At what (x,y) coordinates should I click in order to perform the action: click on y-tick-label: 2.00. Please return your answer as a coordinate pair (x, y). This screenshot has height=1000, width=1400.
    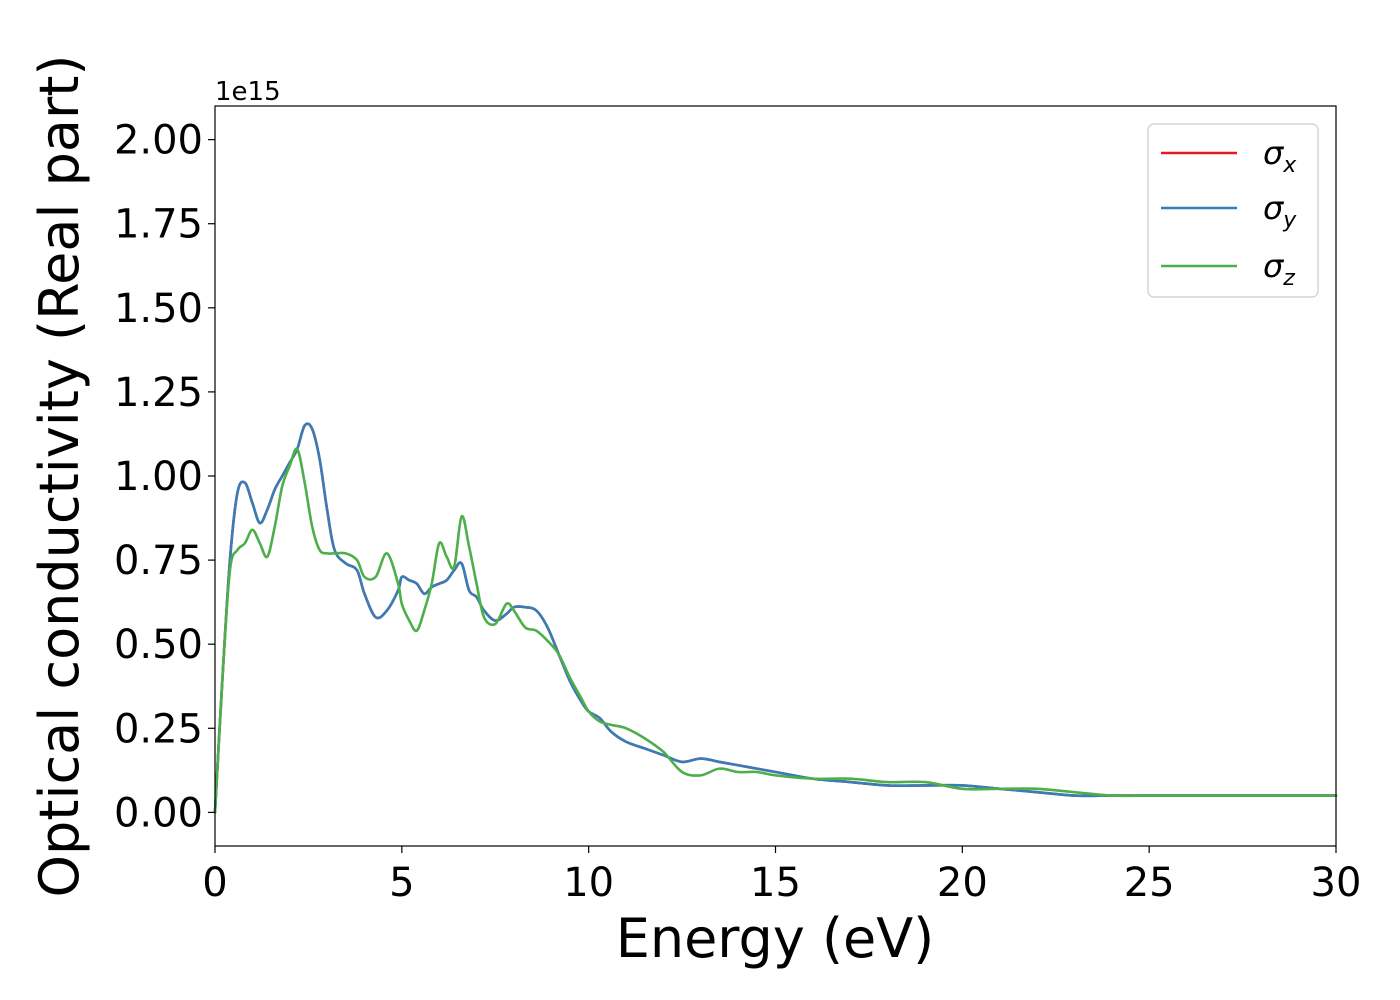
    Looking at the image, I should click on (158, 141).